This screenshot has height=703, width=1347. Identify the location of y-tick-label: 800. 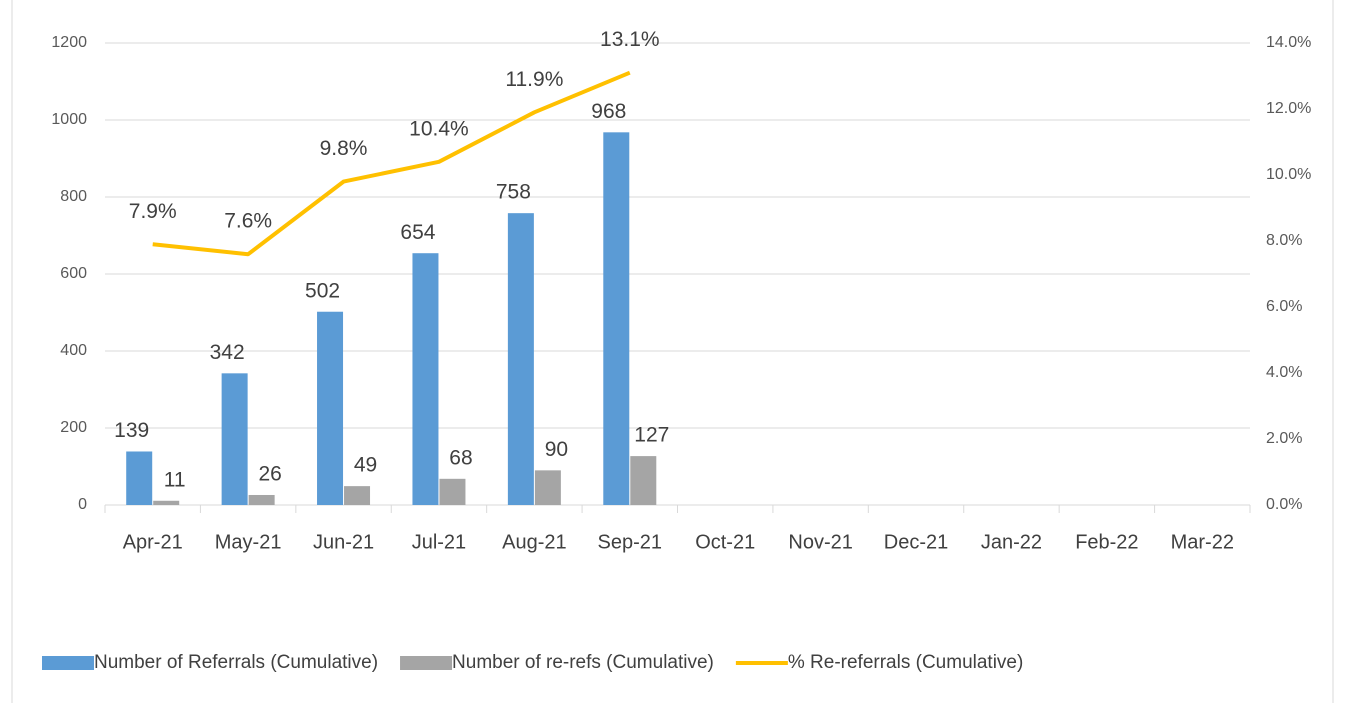
(73, 196).